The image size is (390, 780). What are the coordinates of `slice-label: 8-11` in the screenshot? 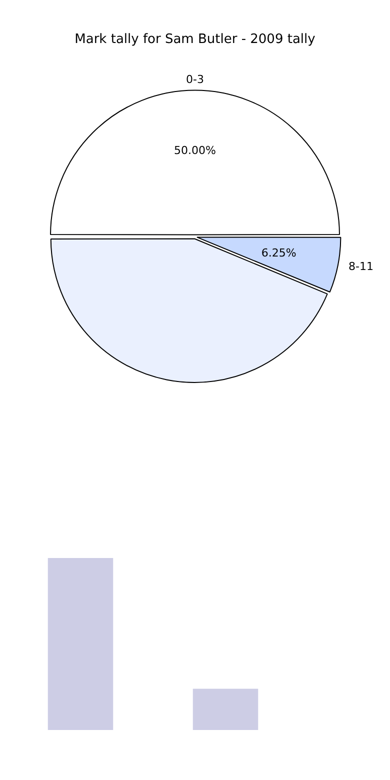 It's located at (361, 267).